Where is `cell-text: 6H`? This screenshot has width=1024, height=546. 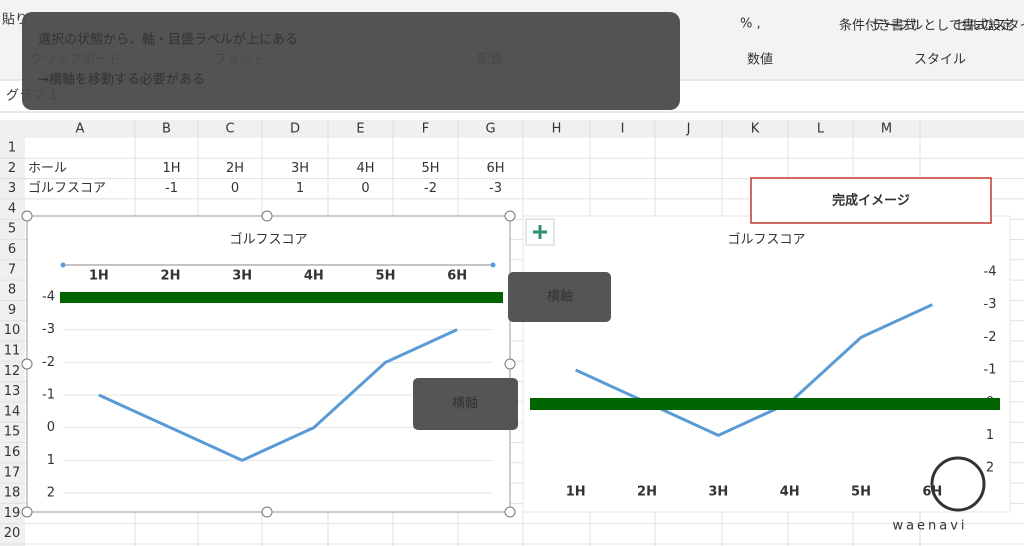
cell-text: 6H is located at coordinates (495, 168).